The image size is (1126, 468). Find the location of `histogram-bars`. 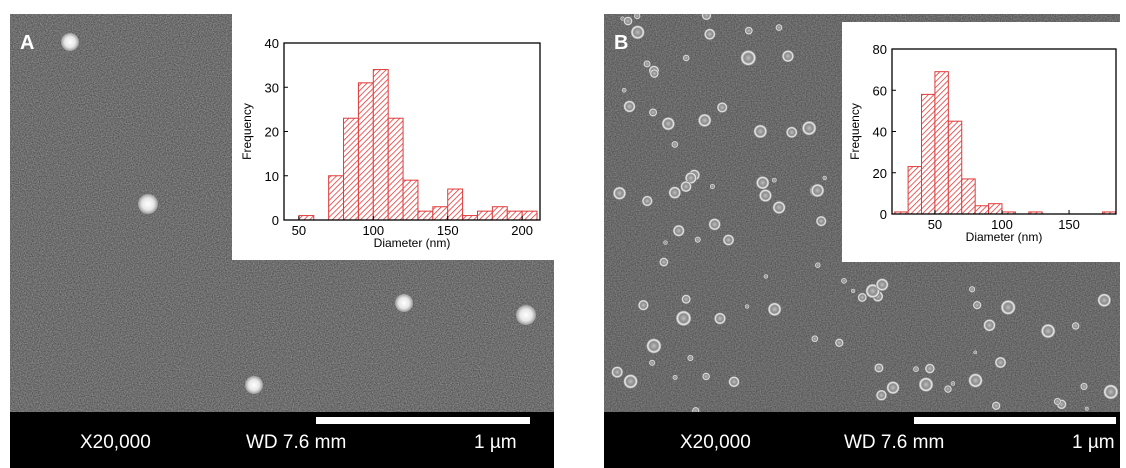

histogram-bars is located at coordinates (418, 145).